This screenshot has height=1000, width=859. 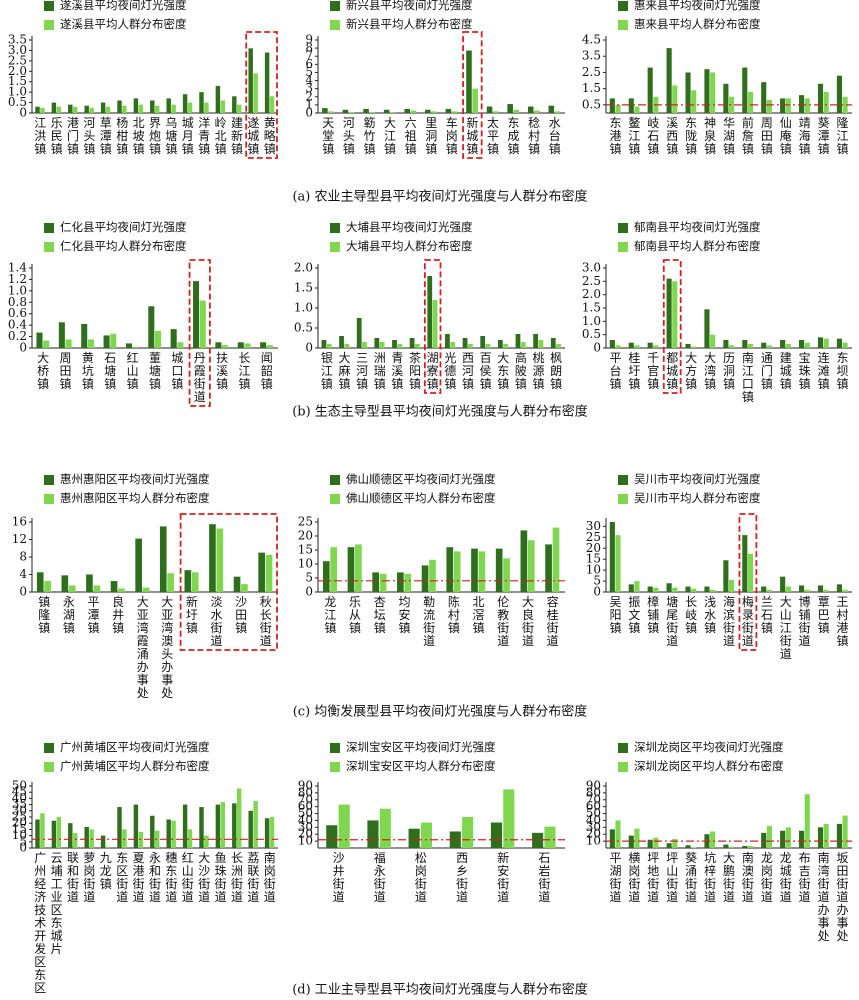 What do you see at coordinates (556, 370) in the screenshot?
I see `x-tick-label: 枫朗镇` at bounding box center [556, 370].